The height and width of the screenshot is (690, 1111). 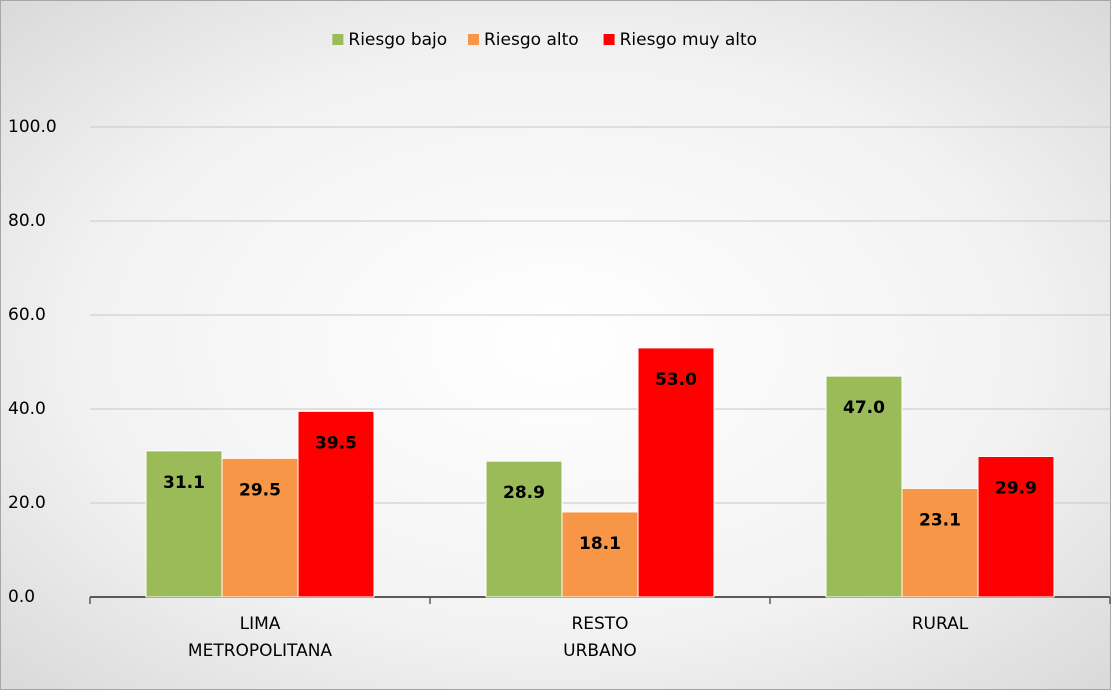 What do you see at coordinates (184, 483) in the screenshot?
I see `data-label: 31.1` at bounding box center [184, 483].